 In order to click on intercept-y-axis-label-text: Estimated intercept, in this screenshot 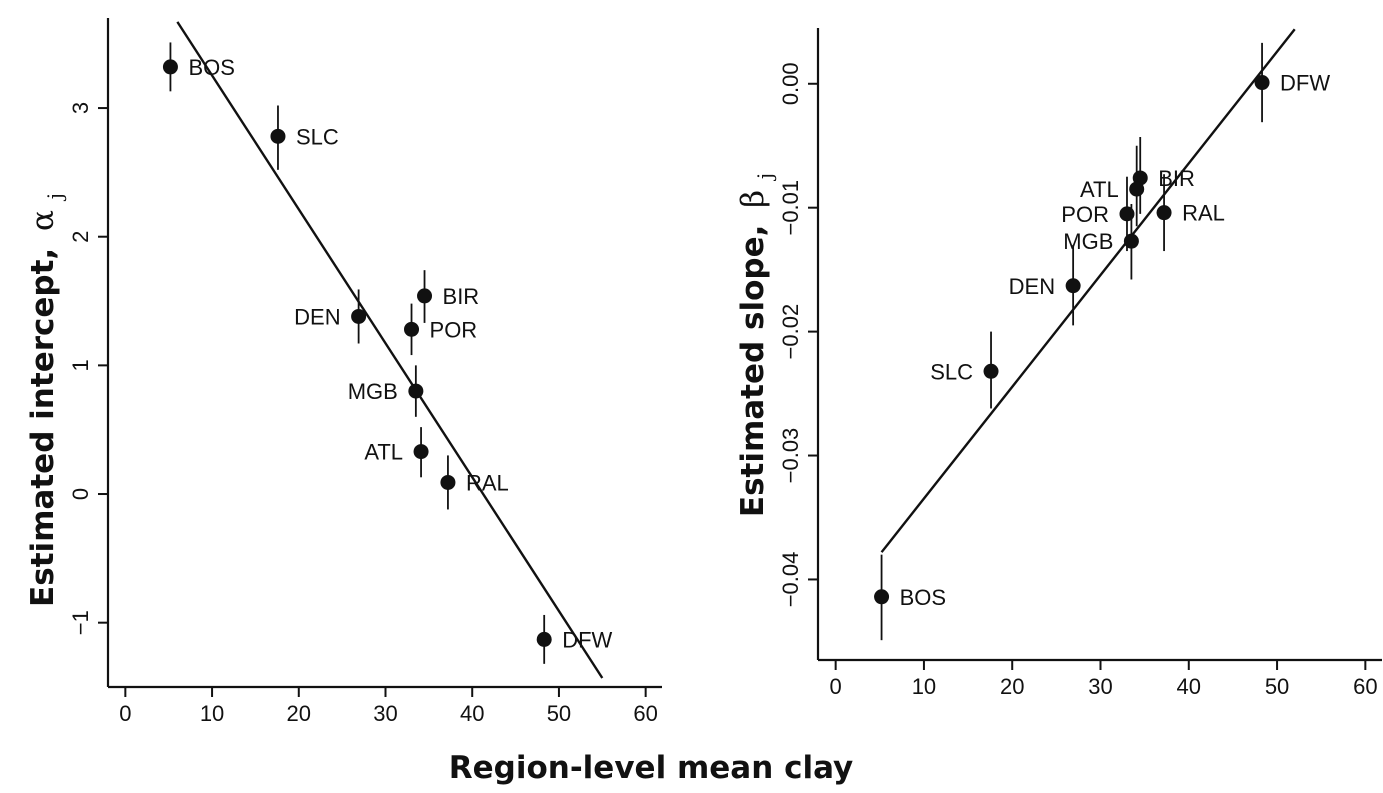, I will do `click(43, 427)`.